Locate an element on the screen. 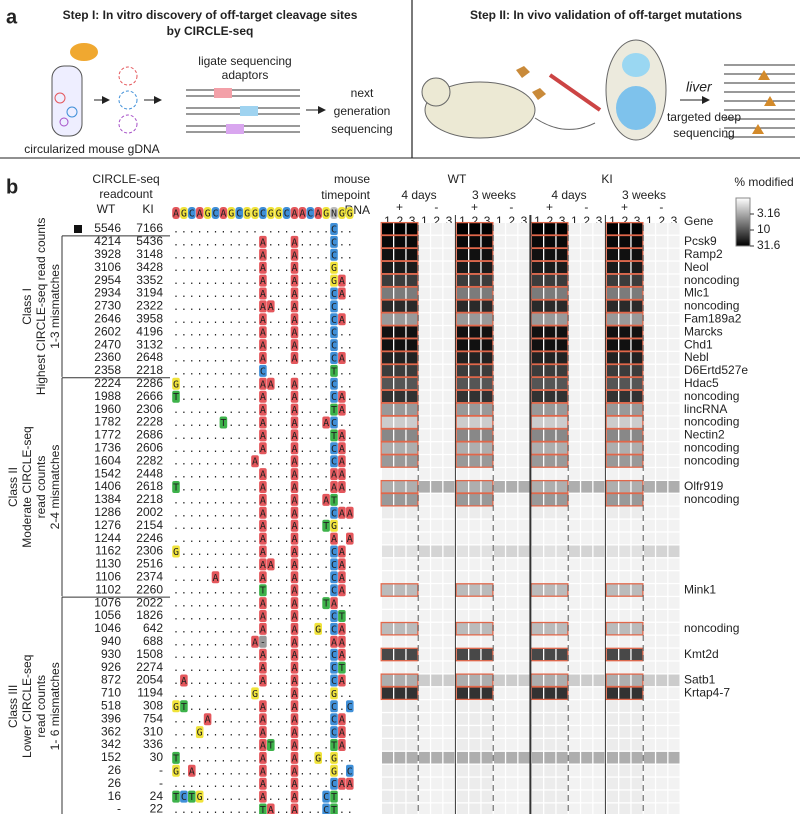  readcount: 3958 is located at coordinates (149, 318).